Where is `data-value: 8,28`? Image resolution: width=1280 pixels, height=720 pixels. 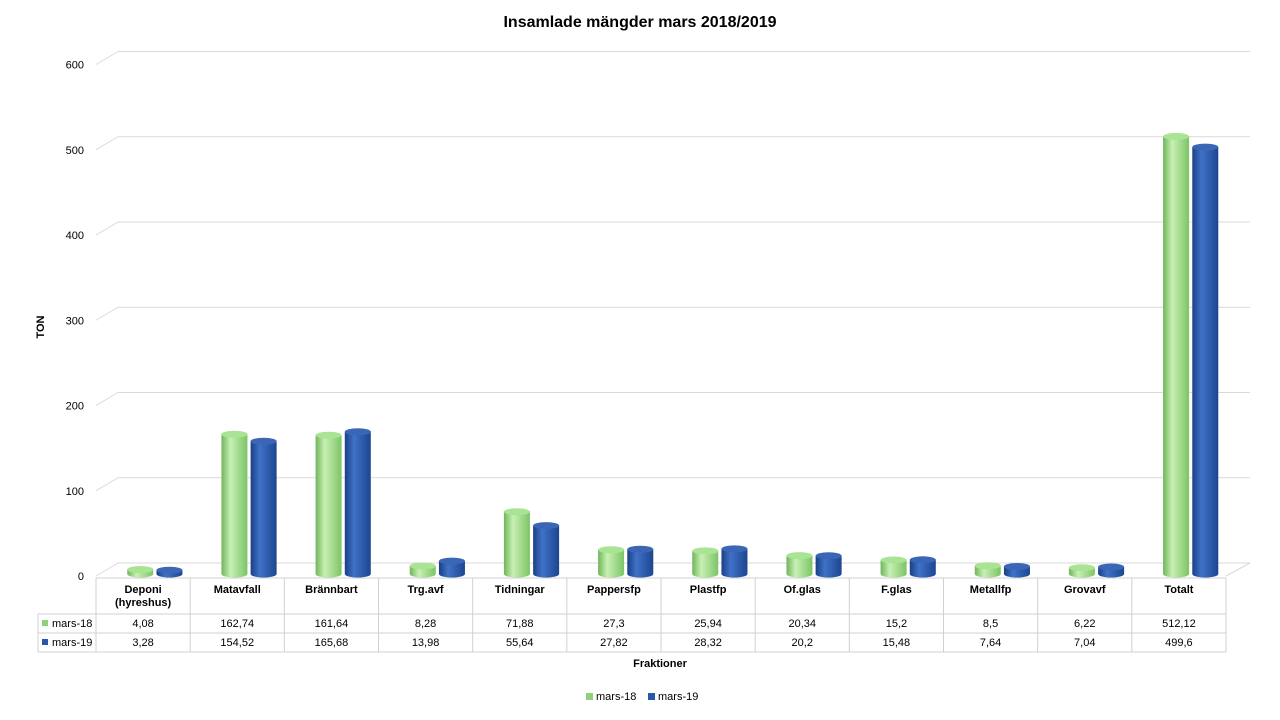 data-value: 8,28 is located at coordinates (425, 624).